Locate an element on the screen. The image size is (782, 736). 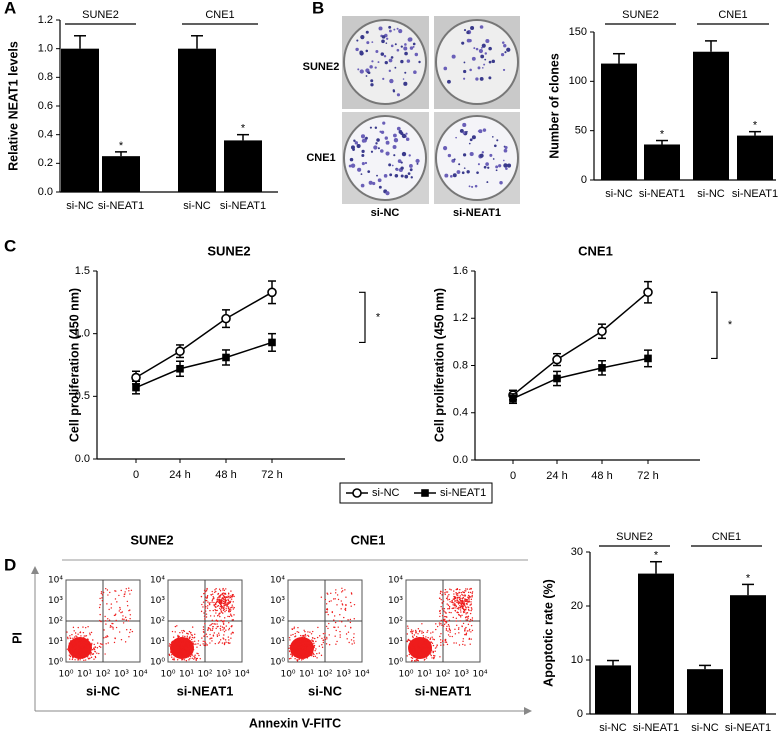
flow-tick-label: 10¹ is located at coordinates (55, 642).